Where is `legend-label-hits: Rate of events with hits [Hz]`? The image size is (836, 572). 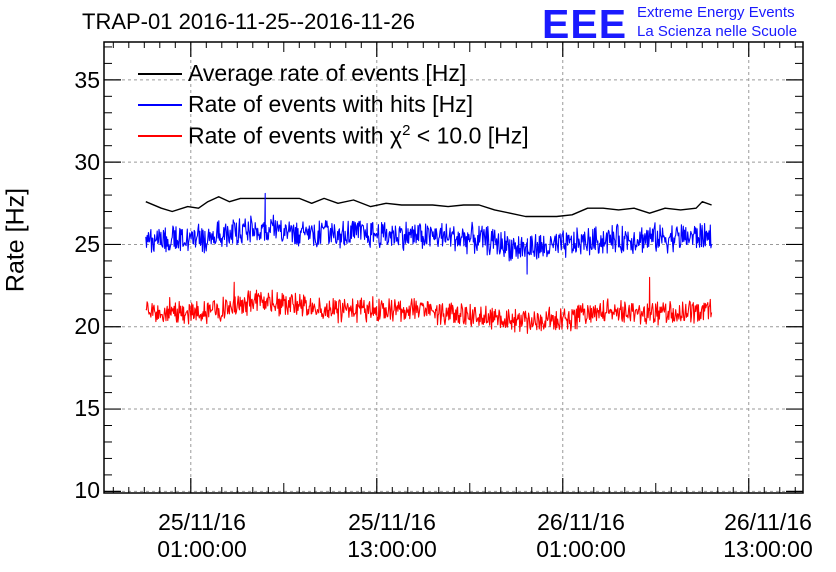
legend-label-hits: Rate of events with hits [Hz] is located at coordinates (331, 104).